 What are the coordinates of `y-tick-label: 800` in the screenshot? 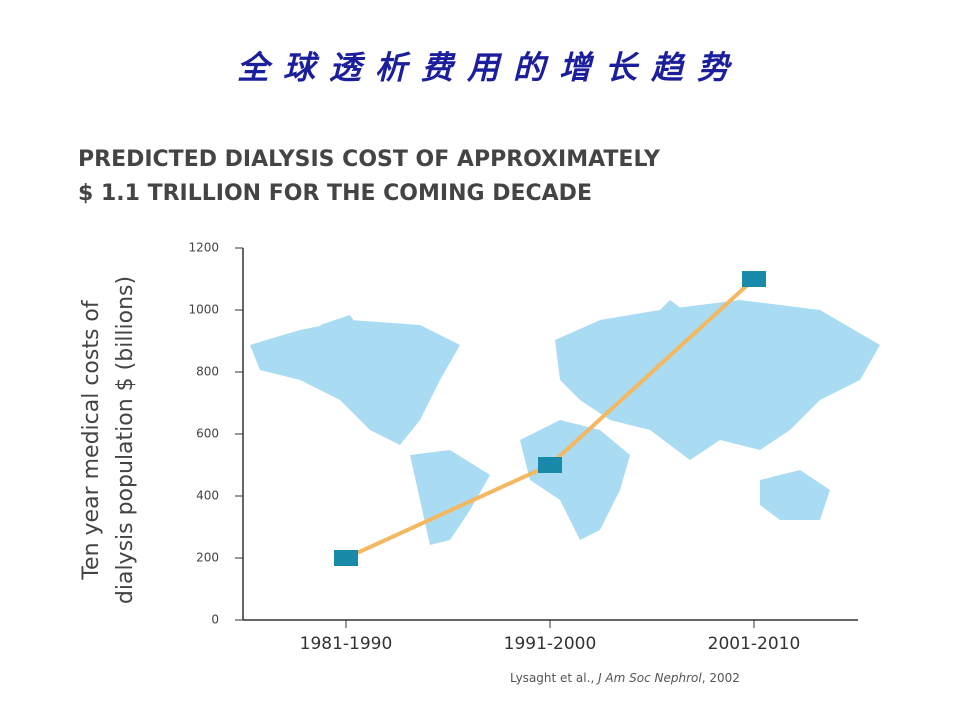 It's located at (207, 372).